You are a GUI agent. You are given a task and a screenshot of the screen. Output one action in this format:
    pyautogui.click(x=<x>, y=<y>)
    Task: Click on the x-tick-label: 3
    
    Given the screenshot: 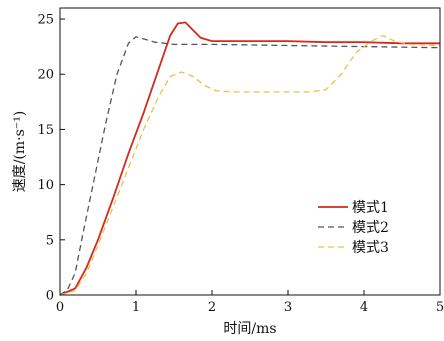 What is the action you would take?
    pyautogui.click(x=288, y=307)
    